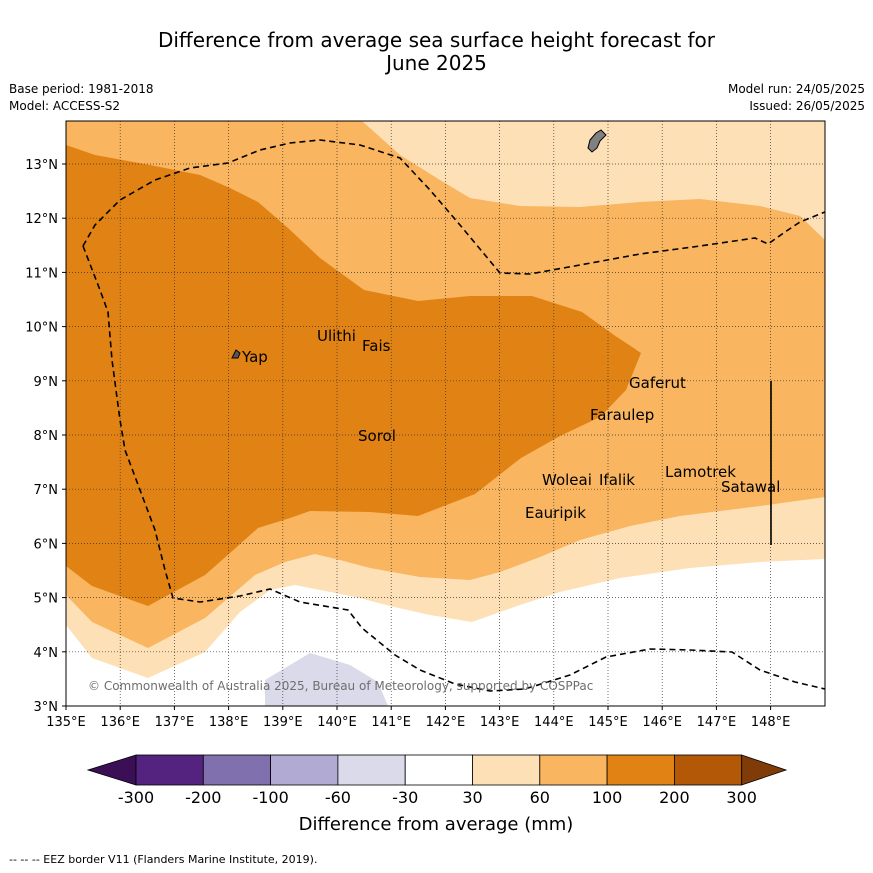 The height and width of the screenshot is (873, 873). I want to click on colorbar-tick-label: -300, so click(136, 797).